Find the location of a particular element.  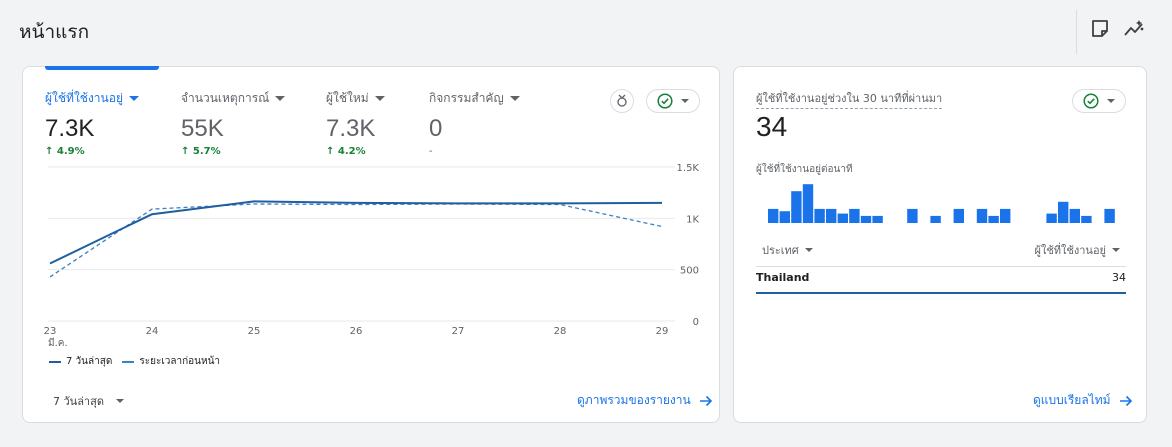

x-tick-label: 27 is located at coordinates (458, 331).